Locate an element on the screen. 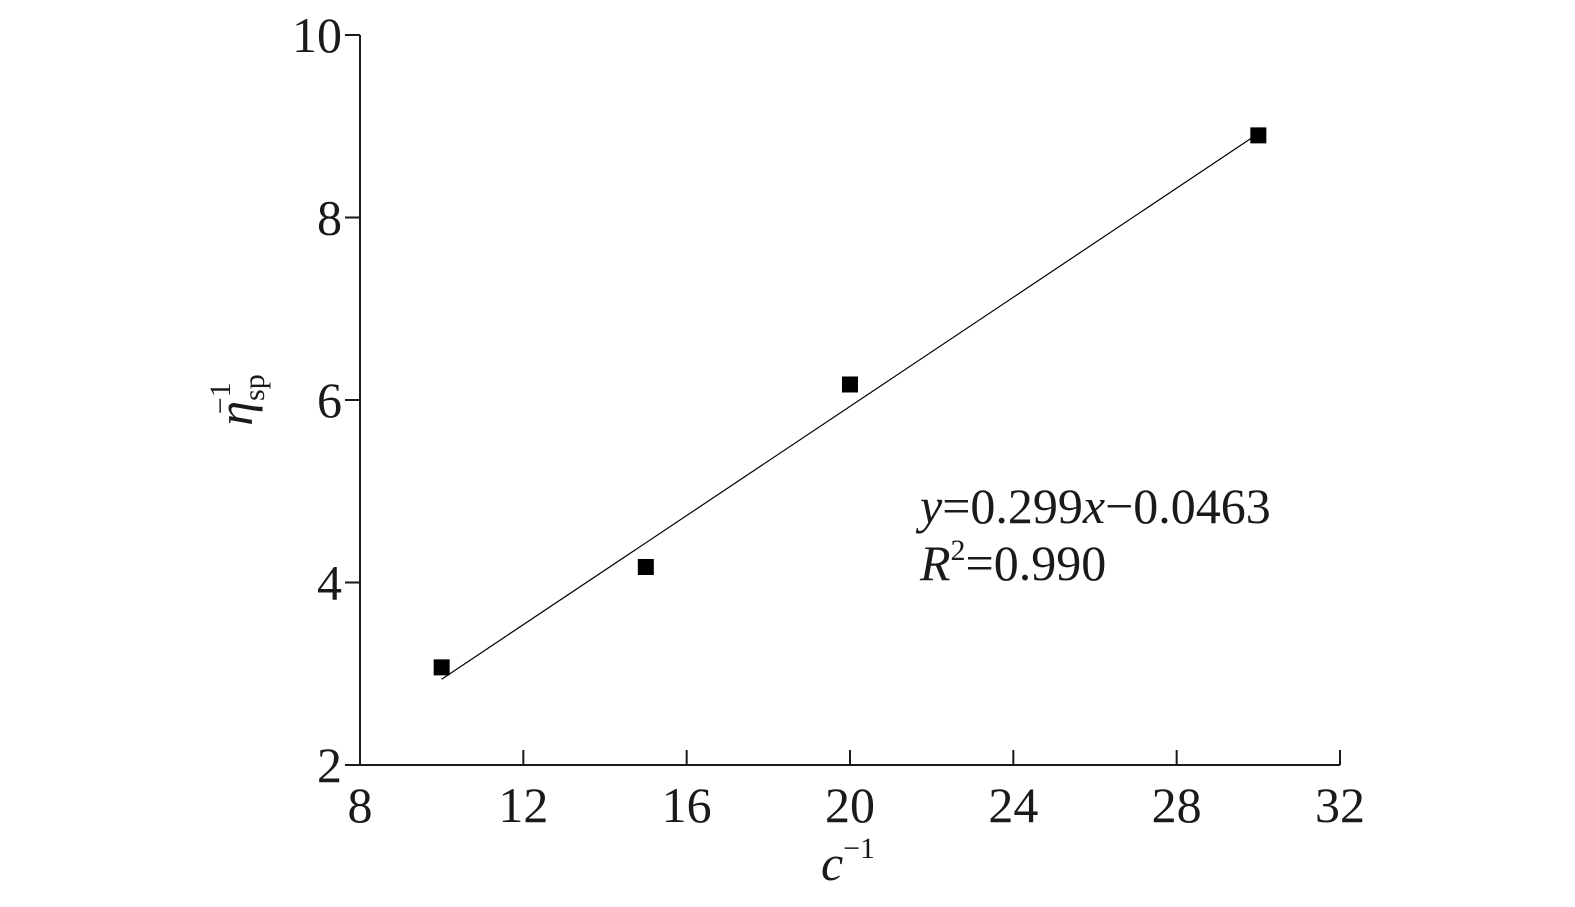  label-base: η is located at coordinates (235, 413).